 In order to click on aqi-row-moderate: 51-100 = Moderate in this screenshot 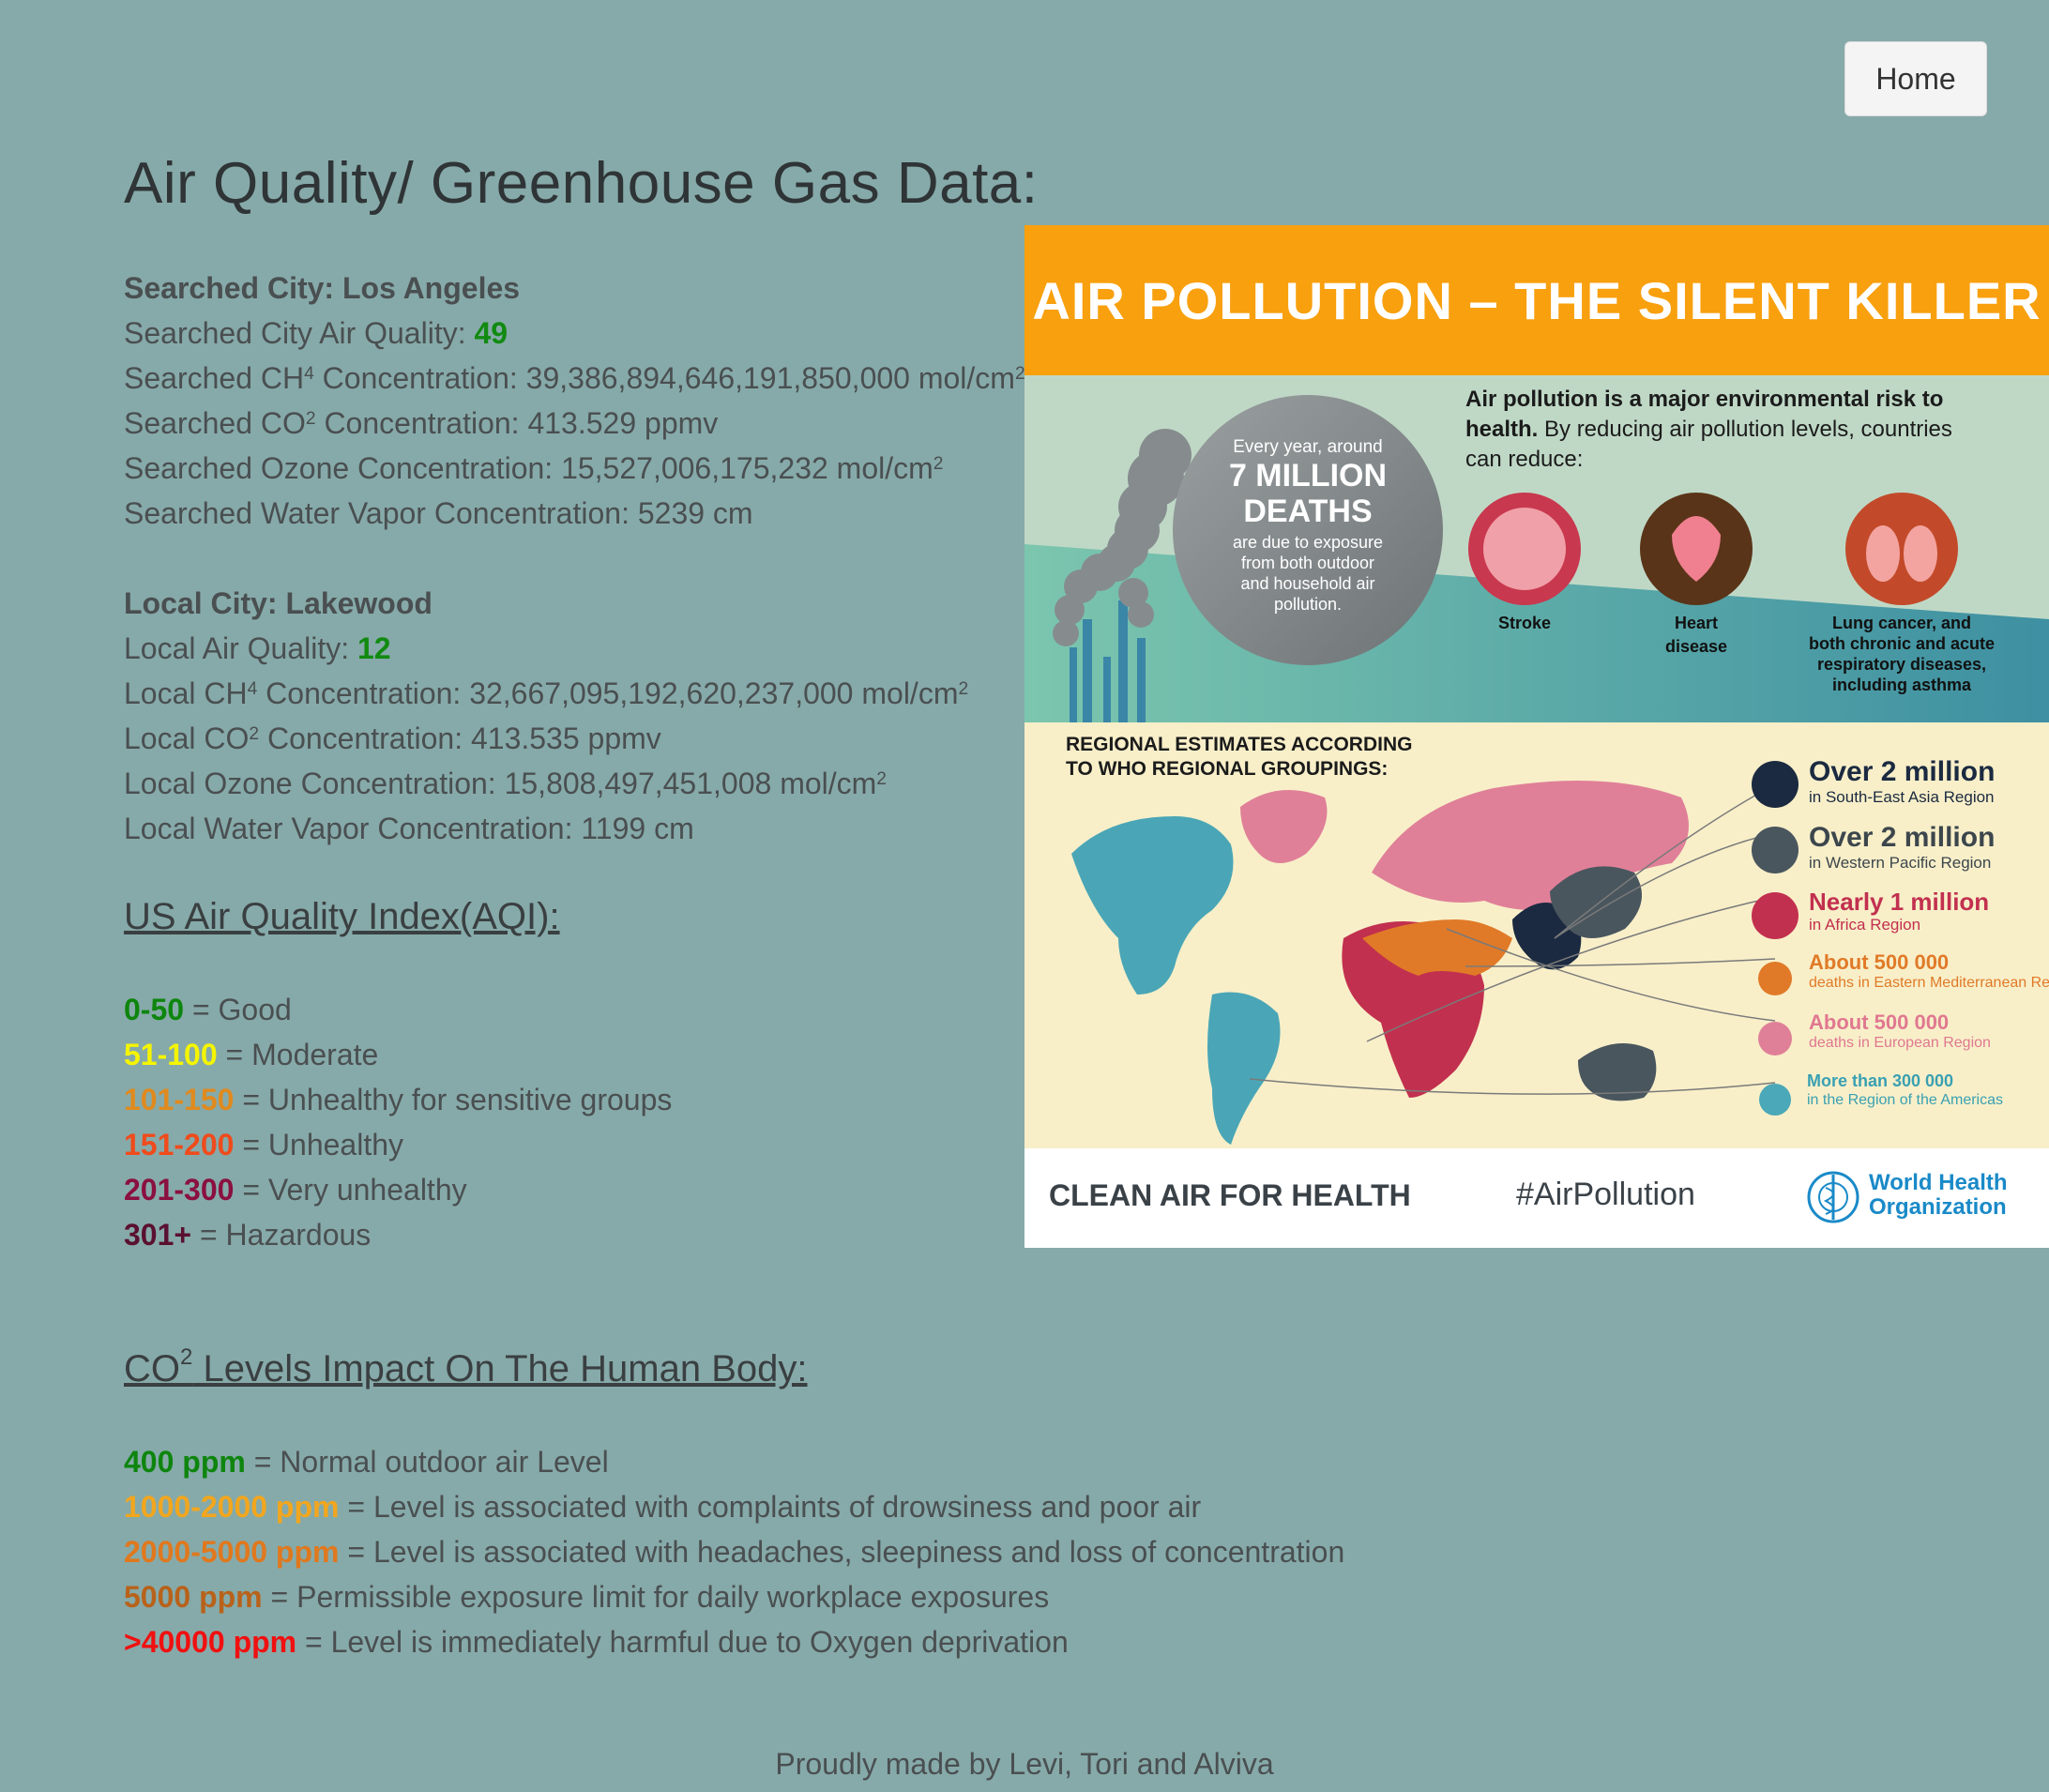, I will do `click(398, 1054)`.